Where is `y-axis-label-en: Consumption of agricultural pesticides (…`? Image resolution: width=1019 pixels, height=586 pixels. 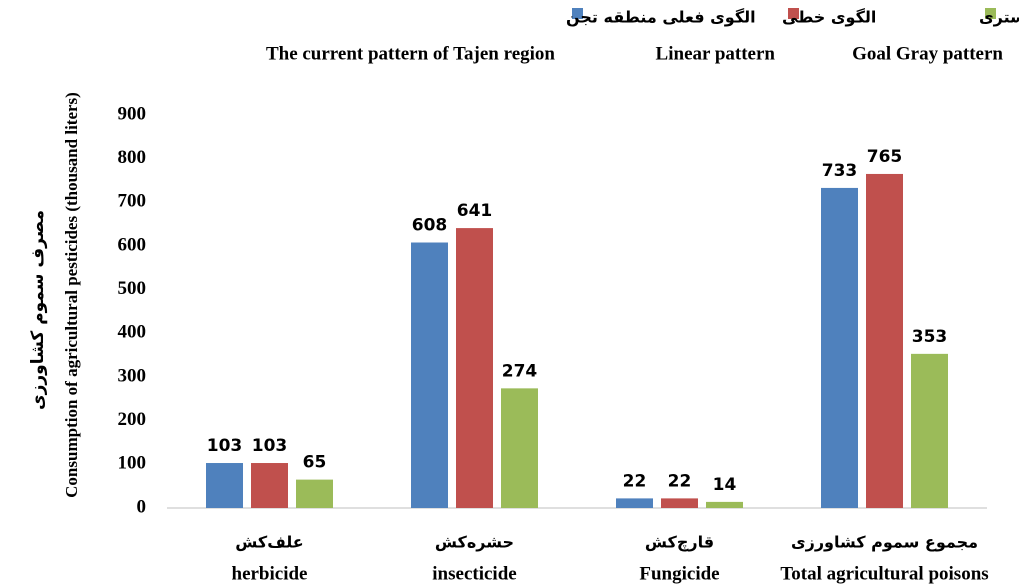 y-axis-label-en: Consumption of agricultural pesticides (… is located at coordinates (71, 295).